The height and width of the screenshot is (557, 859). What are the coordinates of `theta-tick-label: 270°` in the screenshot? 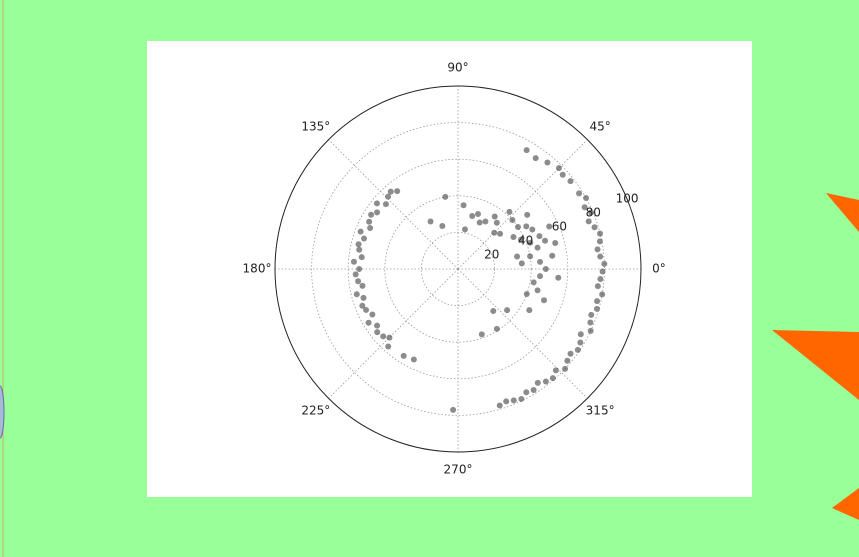 It's located at (458, 470).